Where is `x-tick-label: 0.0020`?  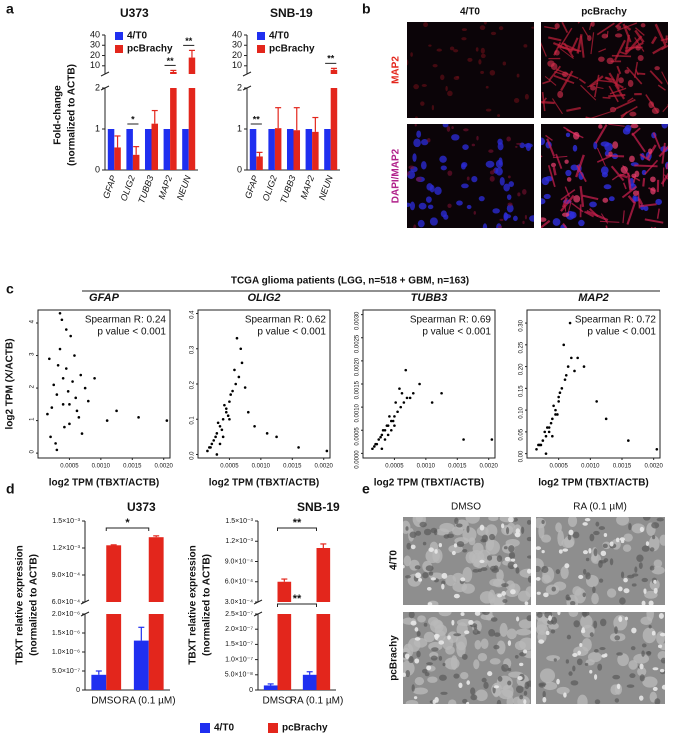
x-tick-label: 0.0020 is located at coordinates (324, 467).